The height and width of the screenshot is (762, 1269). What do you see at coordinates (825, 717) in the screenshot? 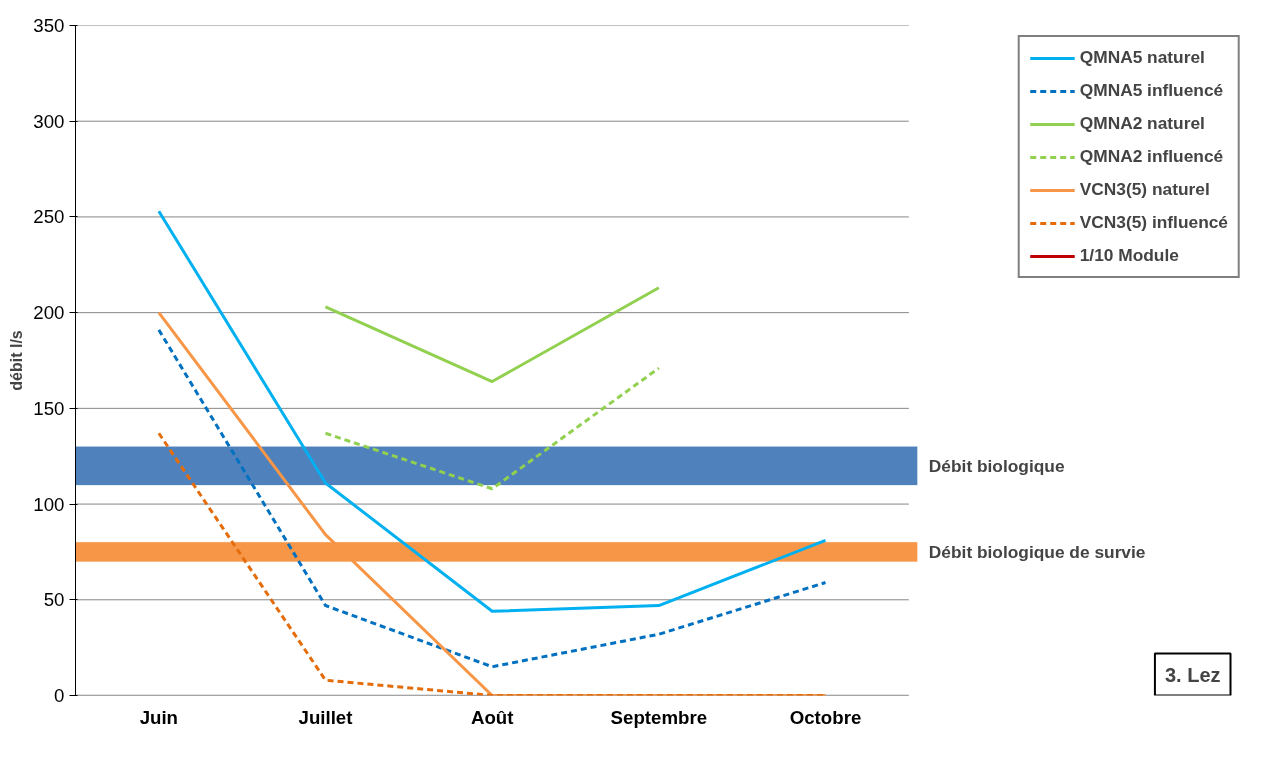
I see `x-tick-label: Octobre` at bounding box center [825, 717].